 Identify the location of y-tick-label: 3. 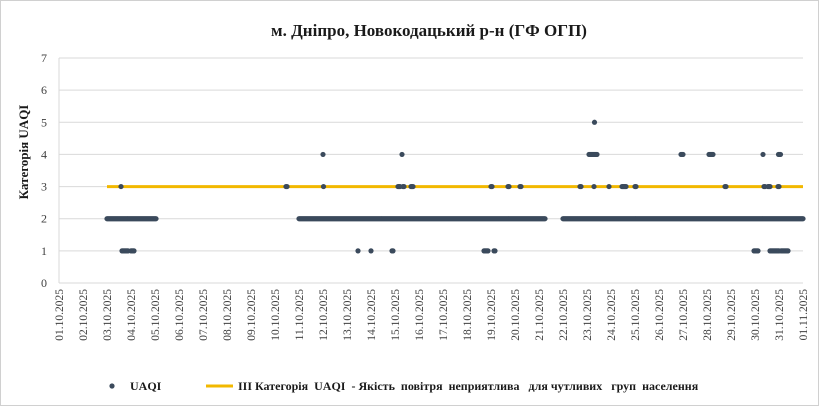
(44, 187).